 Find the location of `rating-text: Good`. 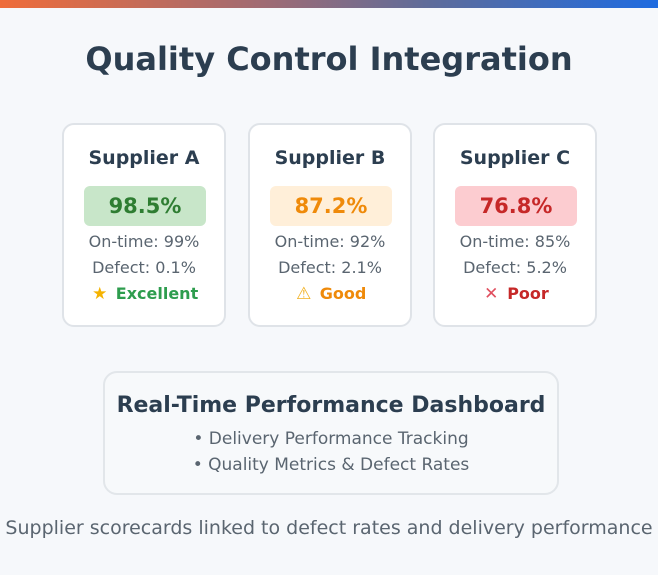

rating-text: Good is located at coordinates (343, 293).